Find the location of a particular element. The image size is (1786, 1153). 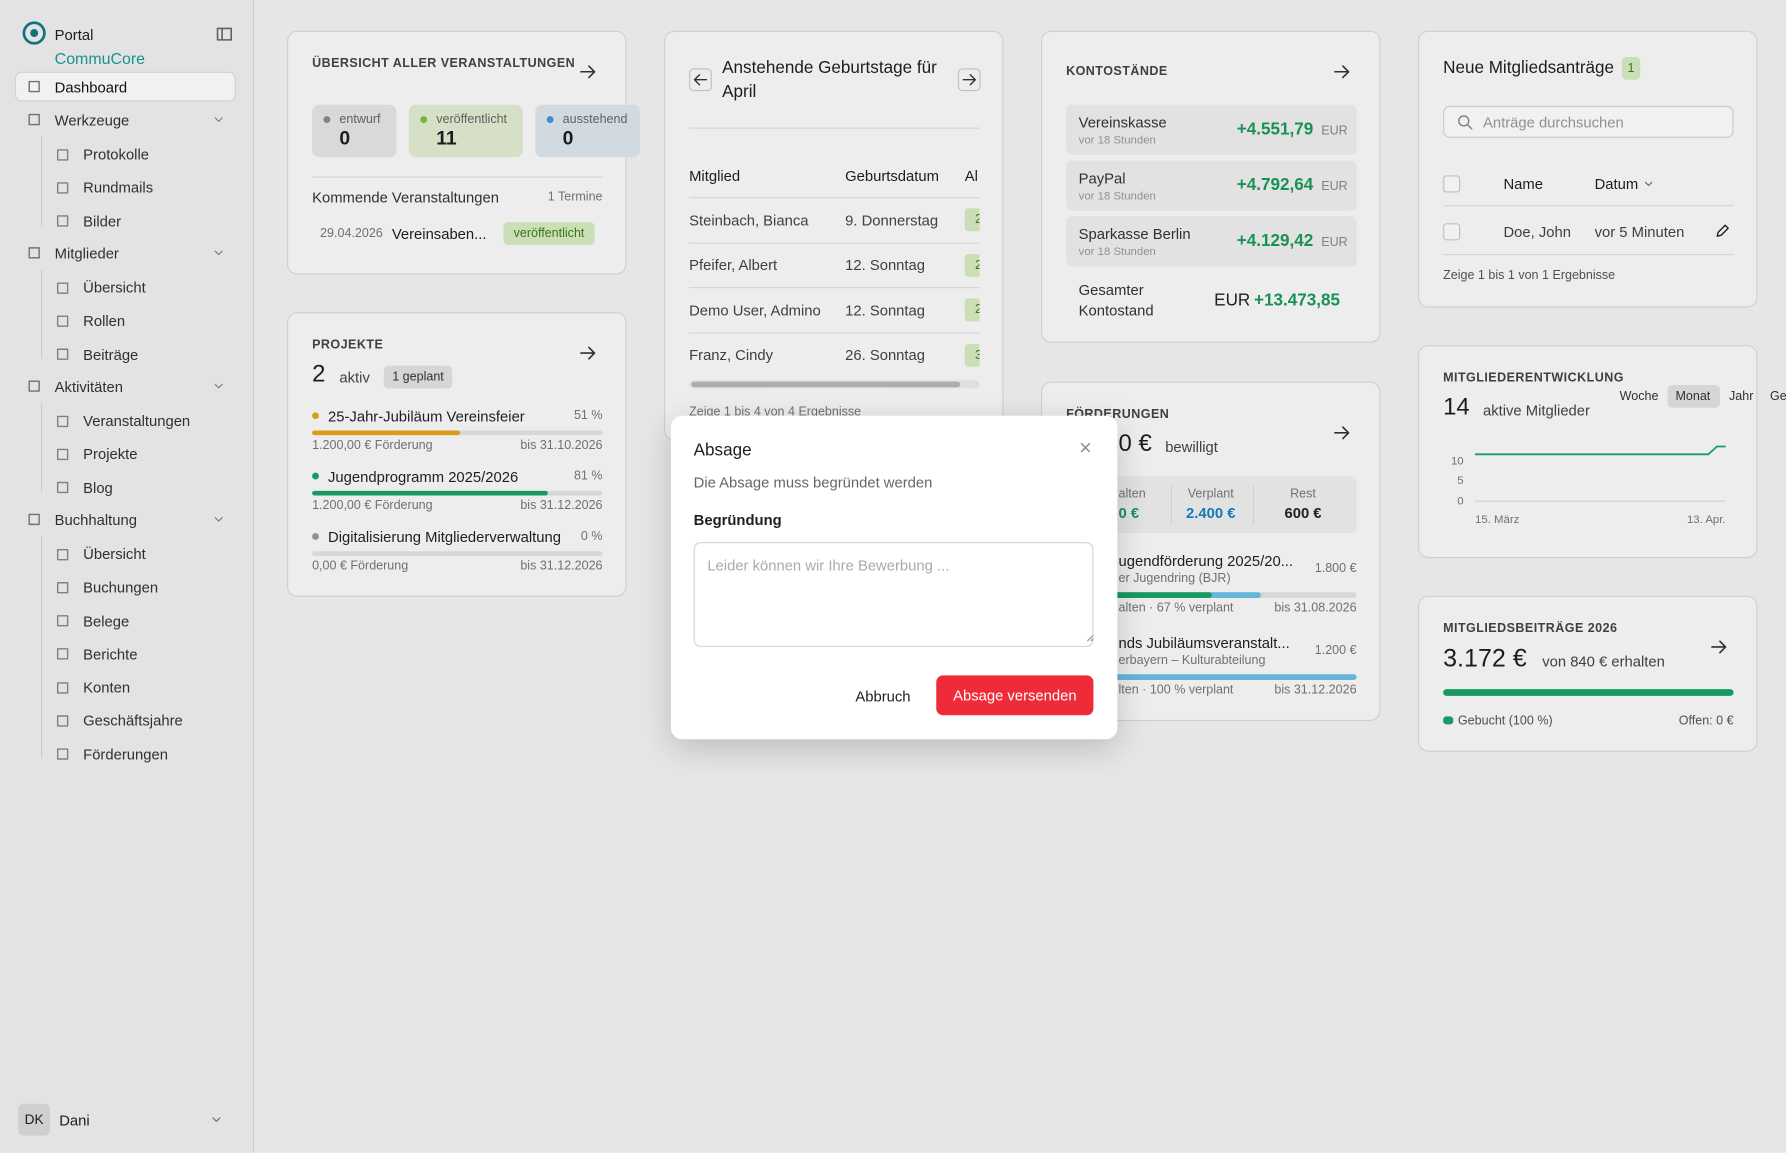

prev-arrow is located at coordinates (701, 80).